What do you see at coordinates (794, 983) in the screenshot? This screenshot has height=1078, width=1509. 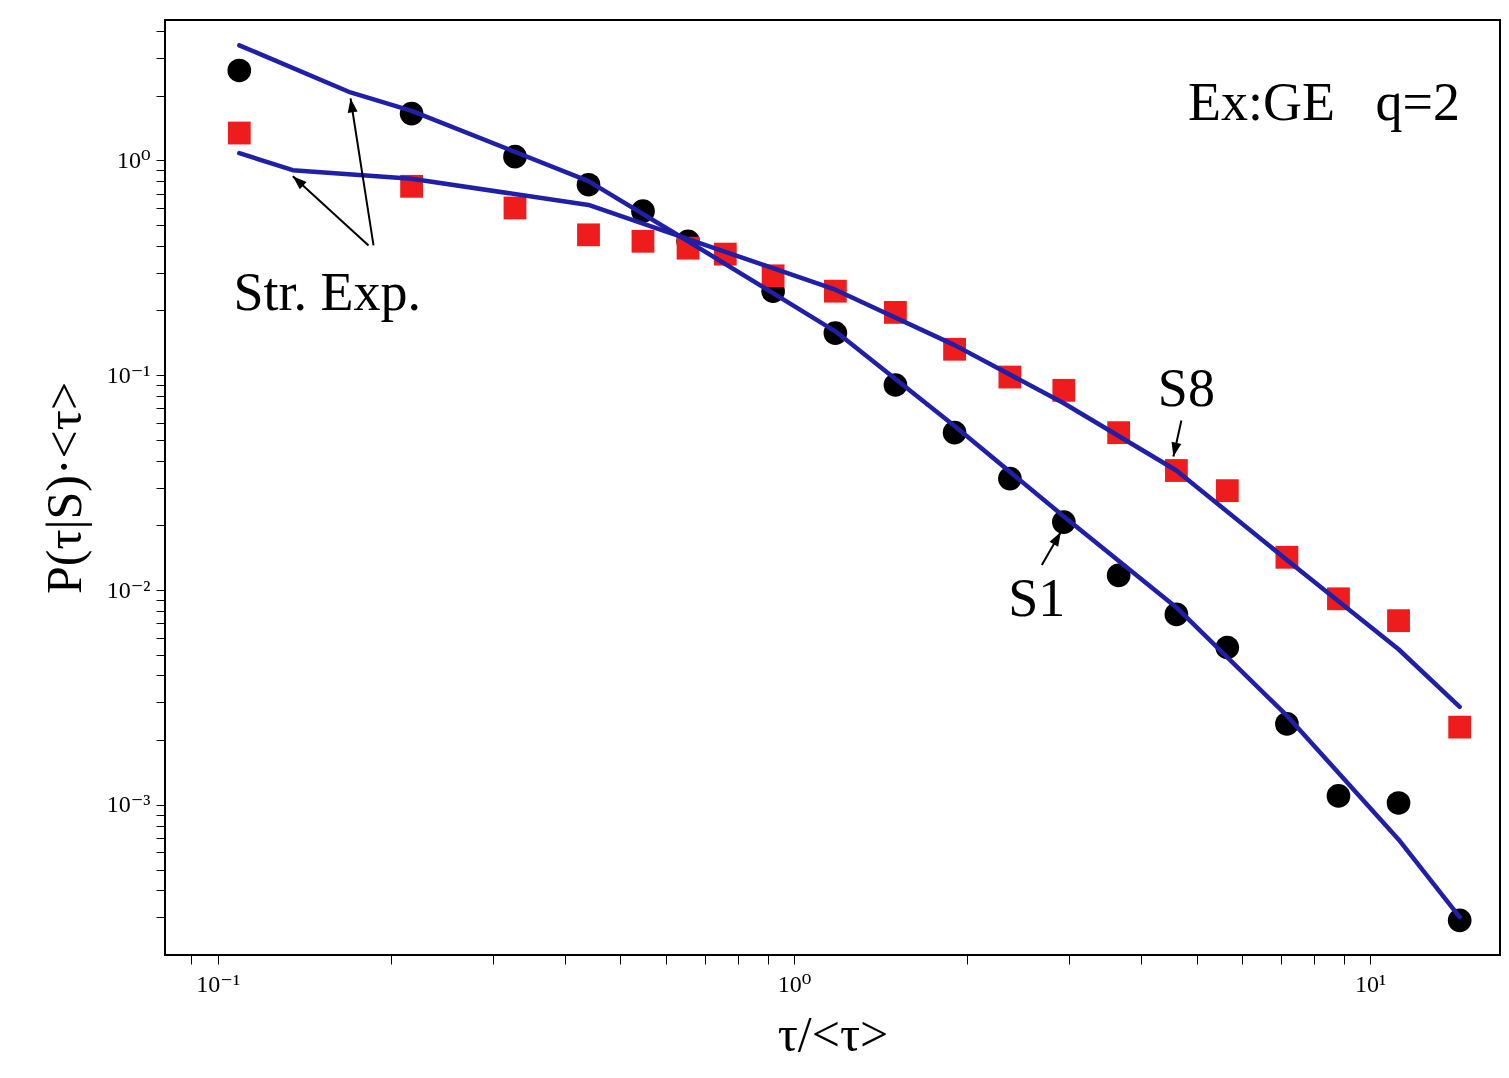 I see `x-tick-label: 10⁰` at bounding box center [794, 983].